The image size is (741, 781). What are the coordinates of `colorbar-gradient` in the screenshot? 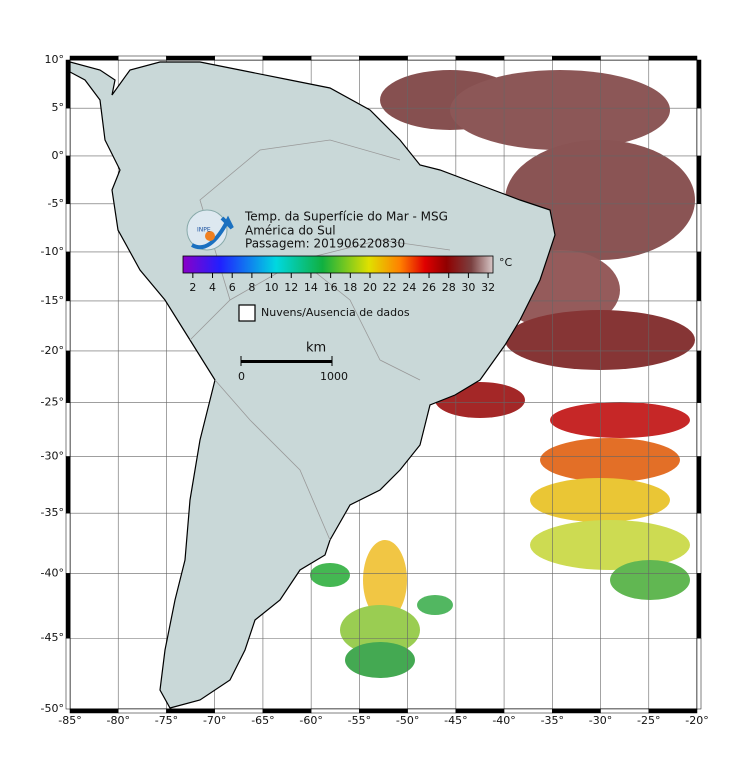 It's located at (338, 264).